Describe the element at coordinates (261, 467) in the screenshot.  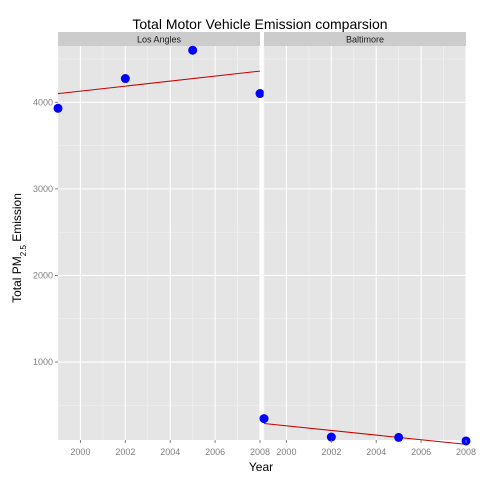
I see `x-axis-label: Year` at that location.